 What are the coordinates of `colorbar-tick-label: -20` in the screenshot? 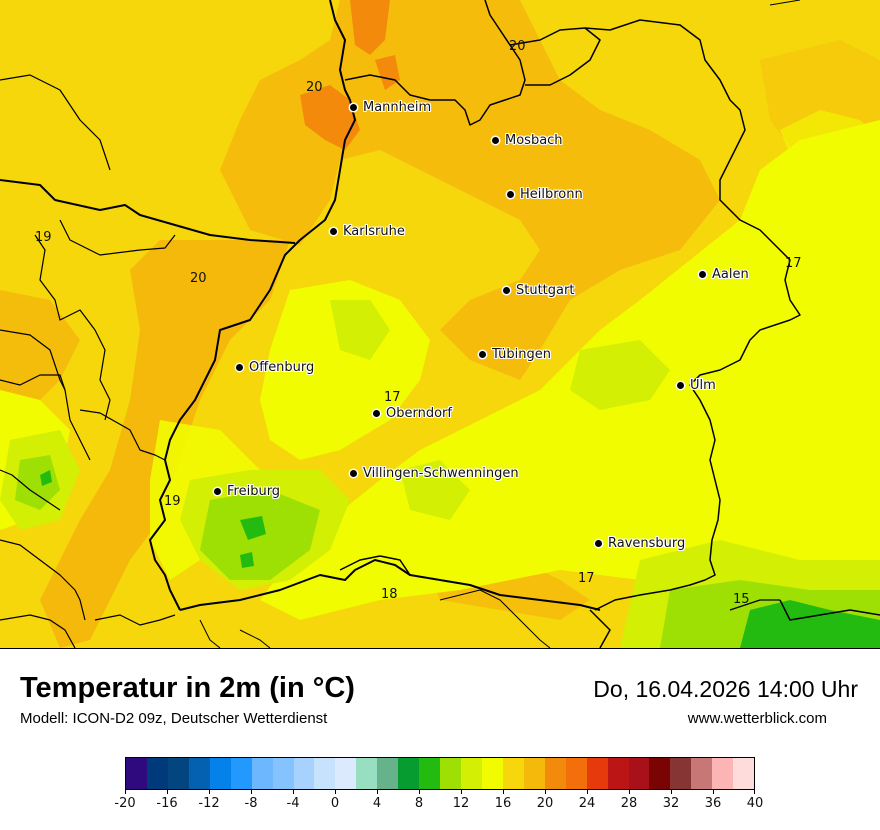 It's located at (125, 803).